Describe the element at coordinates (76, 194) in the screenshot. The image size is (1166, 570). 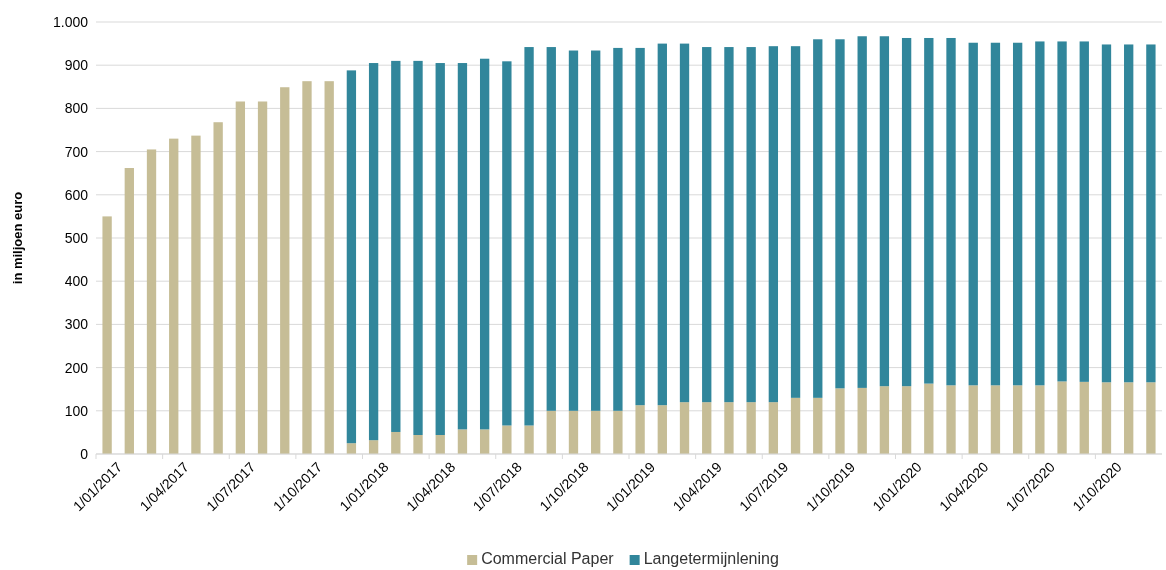
I see `y-tick-label: 600` at that location.